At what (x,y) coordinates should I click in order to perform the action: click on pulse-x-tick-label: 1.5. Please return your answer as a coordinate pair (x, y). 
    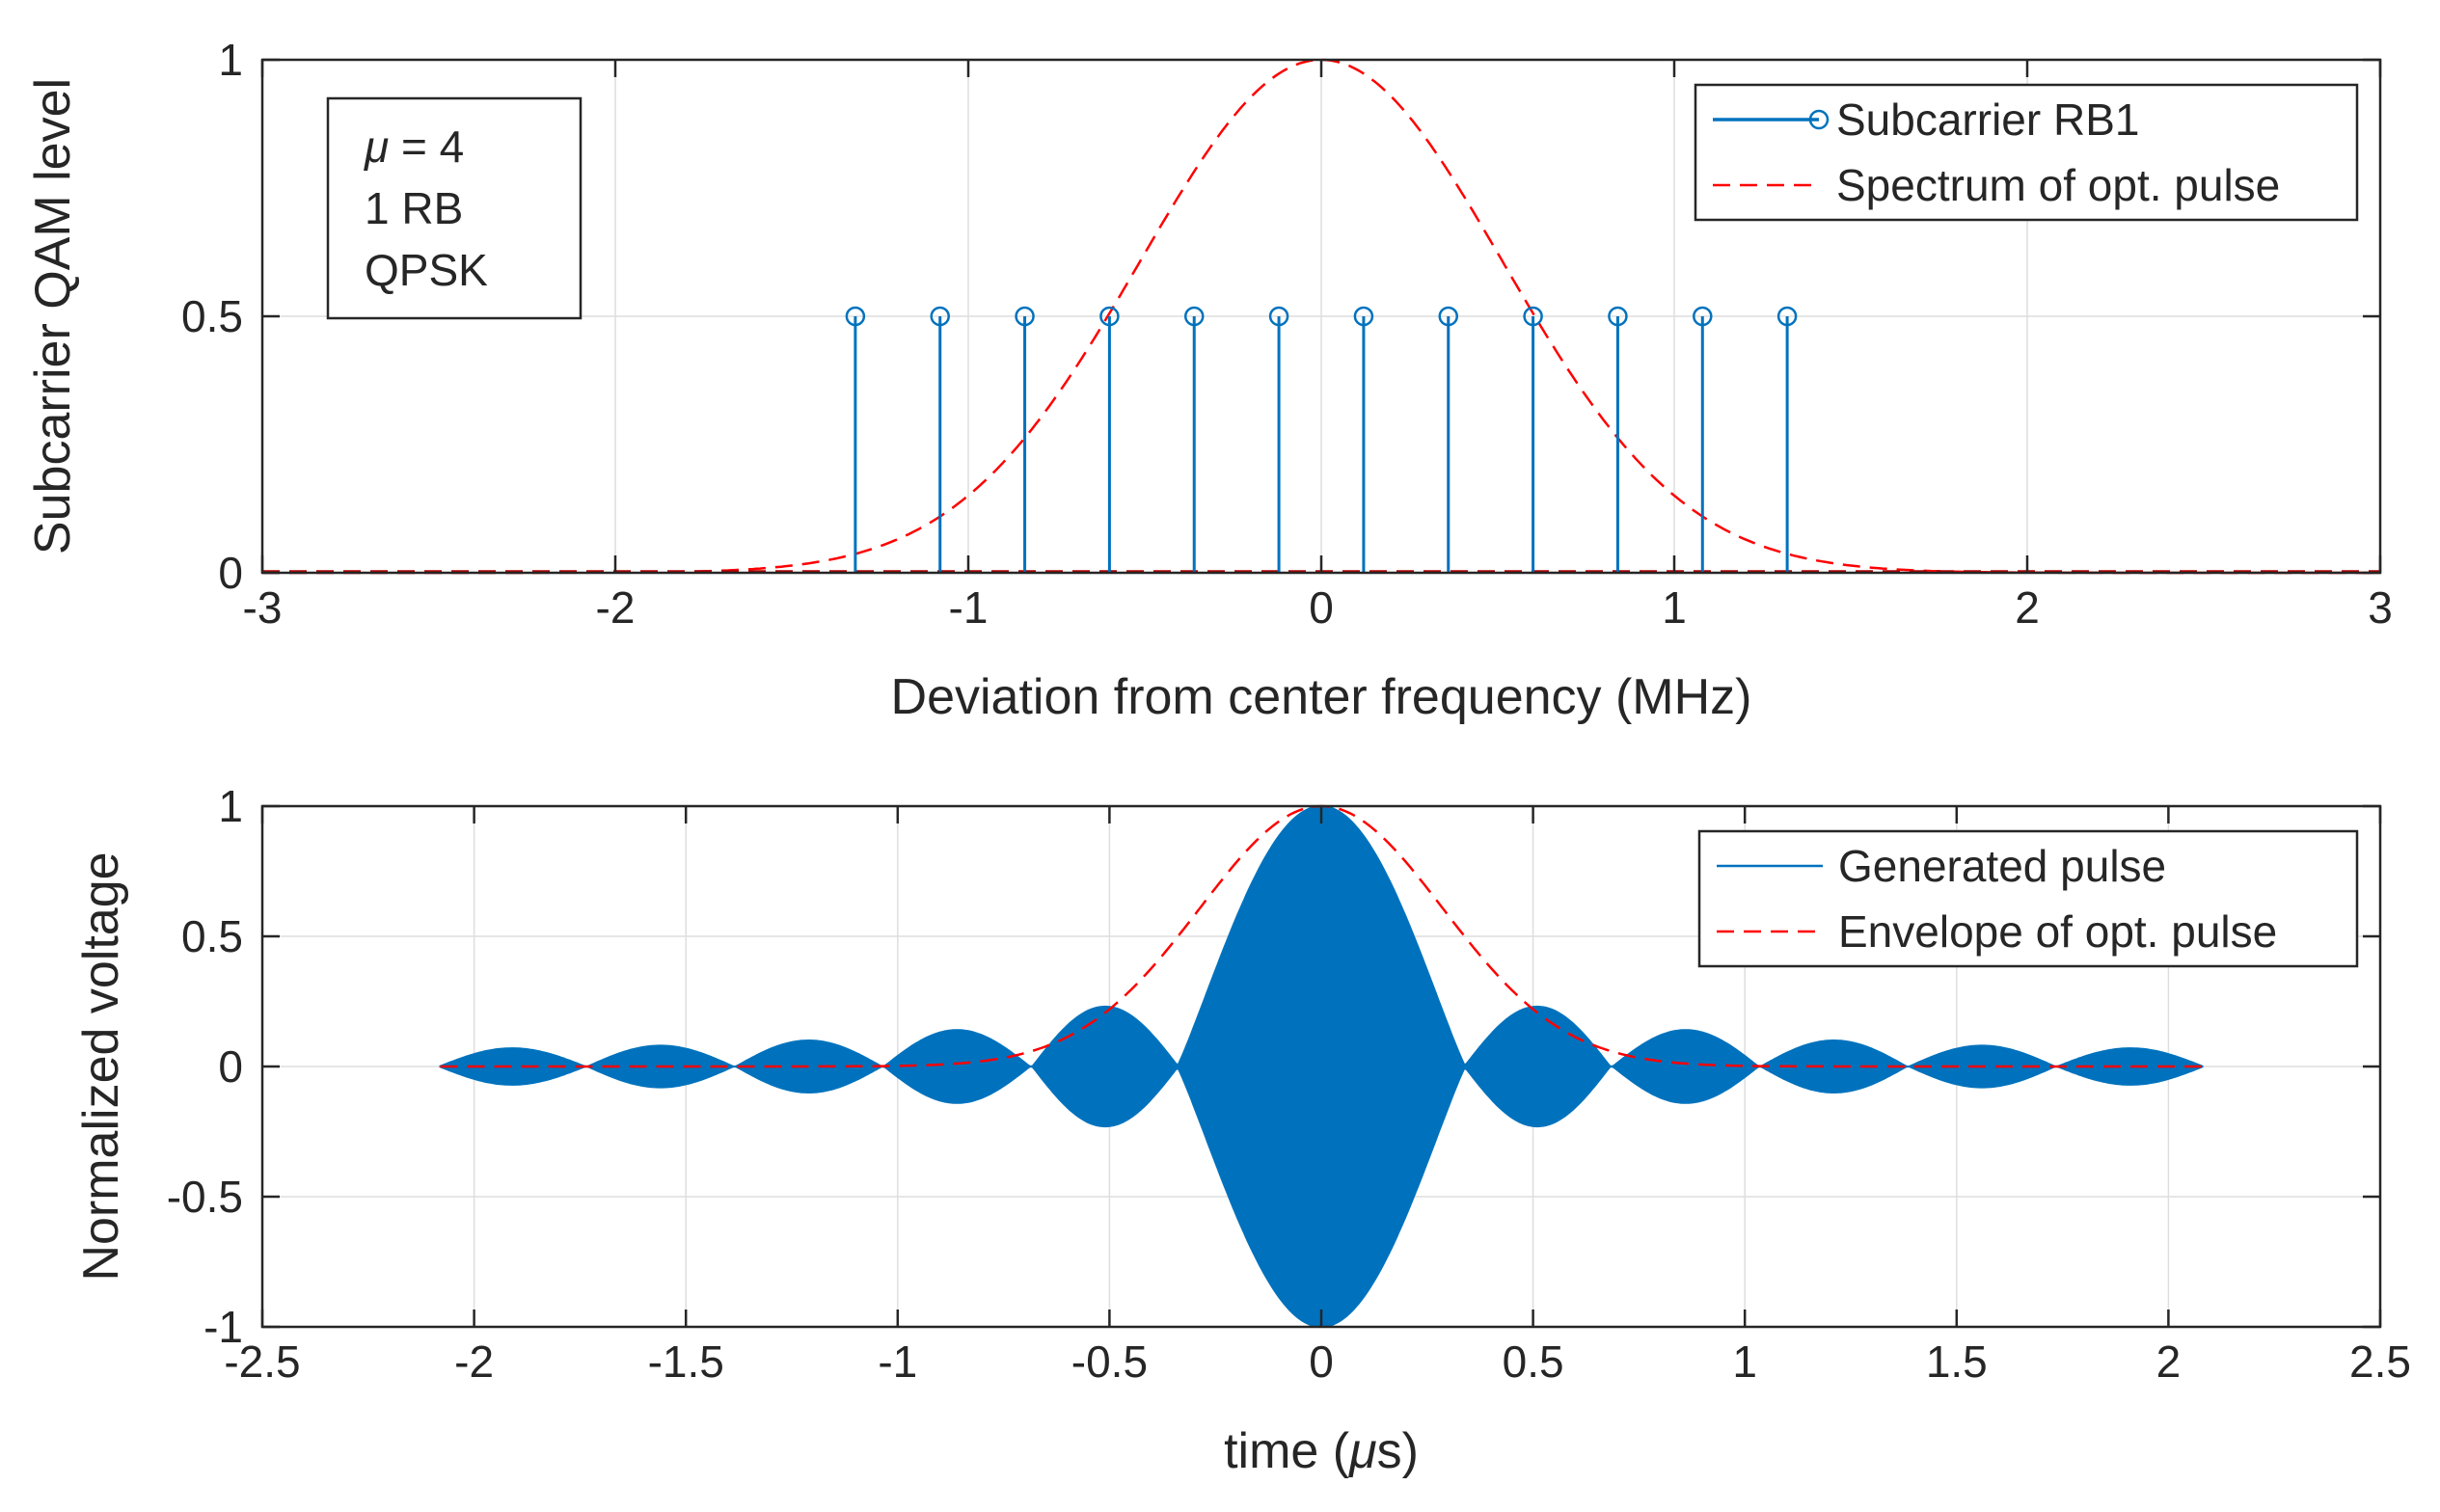
    Looking at the image, I should click on (1957, 1361).